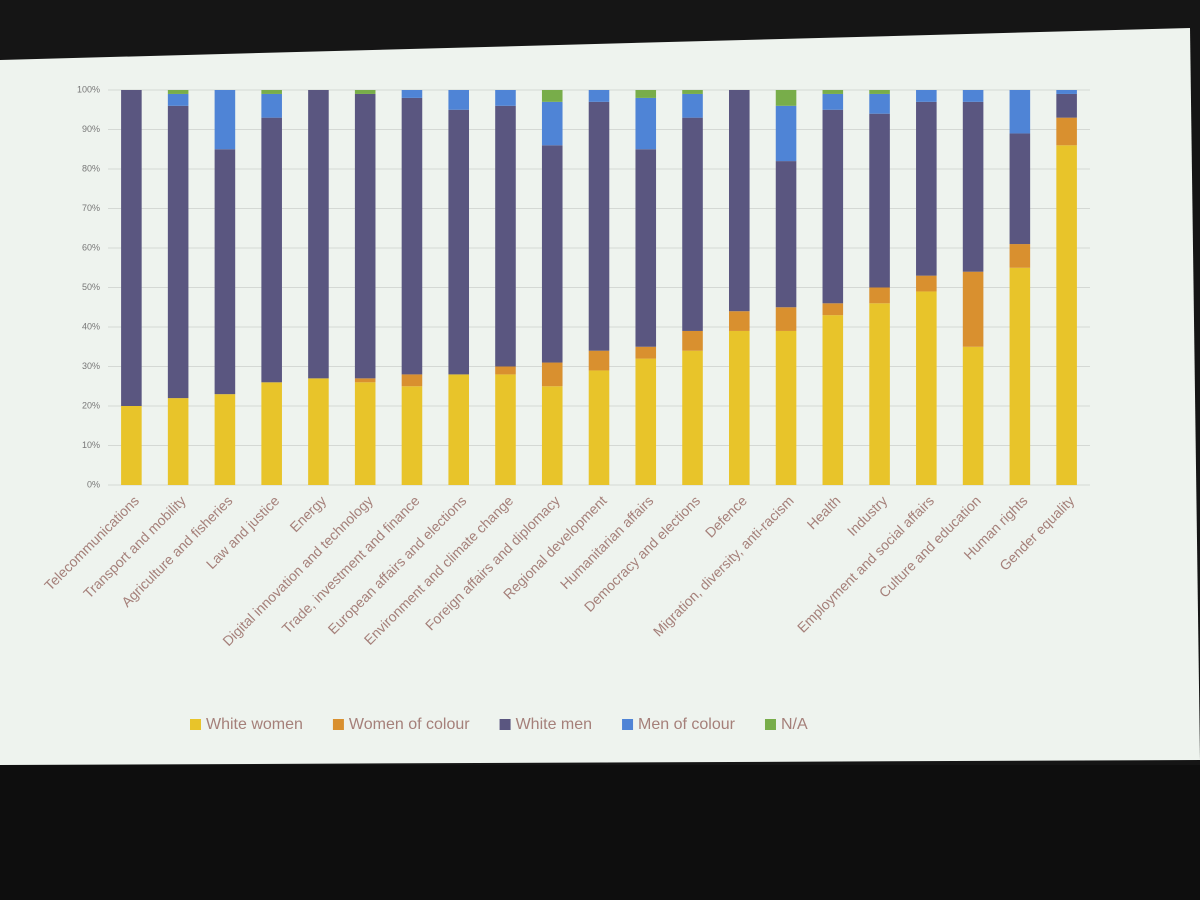 Image resolution: width=1200 pixels, height=900 pixels. What do you see at coordinates (91, 445) in the screenshot?
I see `y-tick-label: 10%` at bounding box center [91, 445].